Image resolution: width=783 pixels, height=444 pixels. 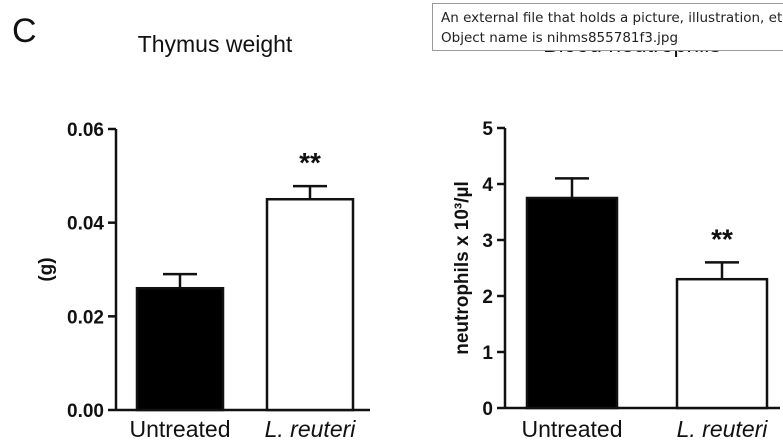 What do you see at coordinates (560, 38) in the screenshot?
I see `tooltip-line-2: Object name is nihms855781f3.jpg` at bounding box center [560, 38].